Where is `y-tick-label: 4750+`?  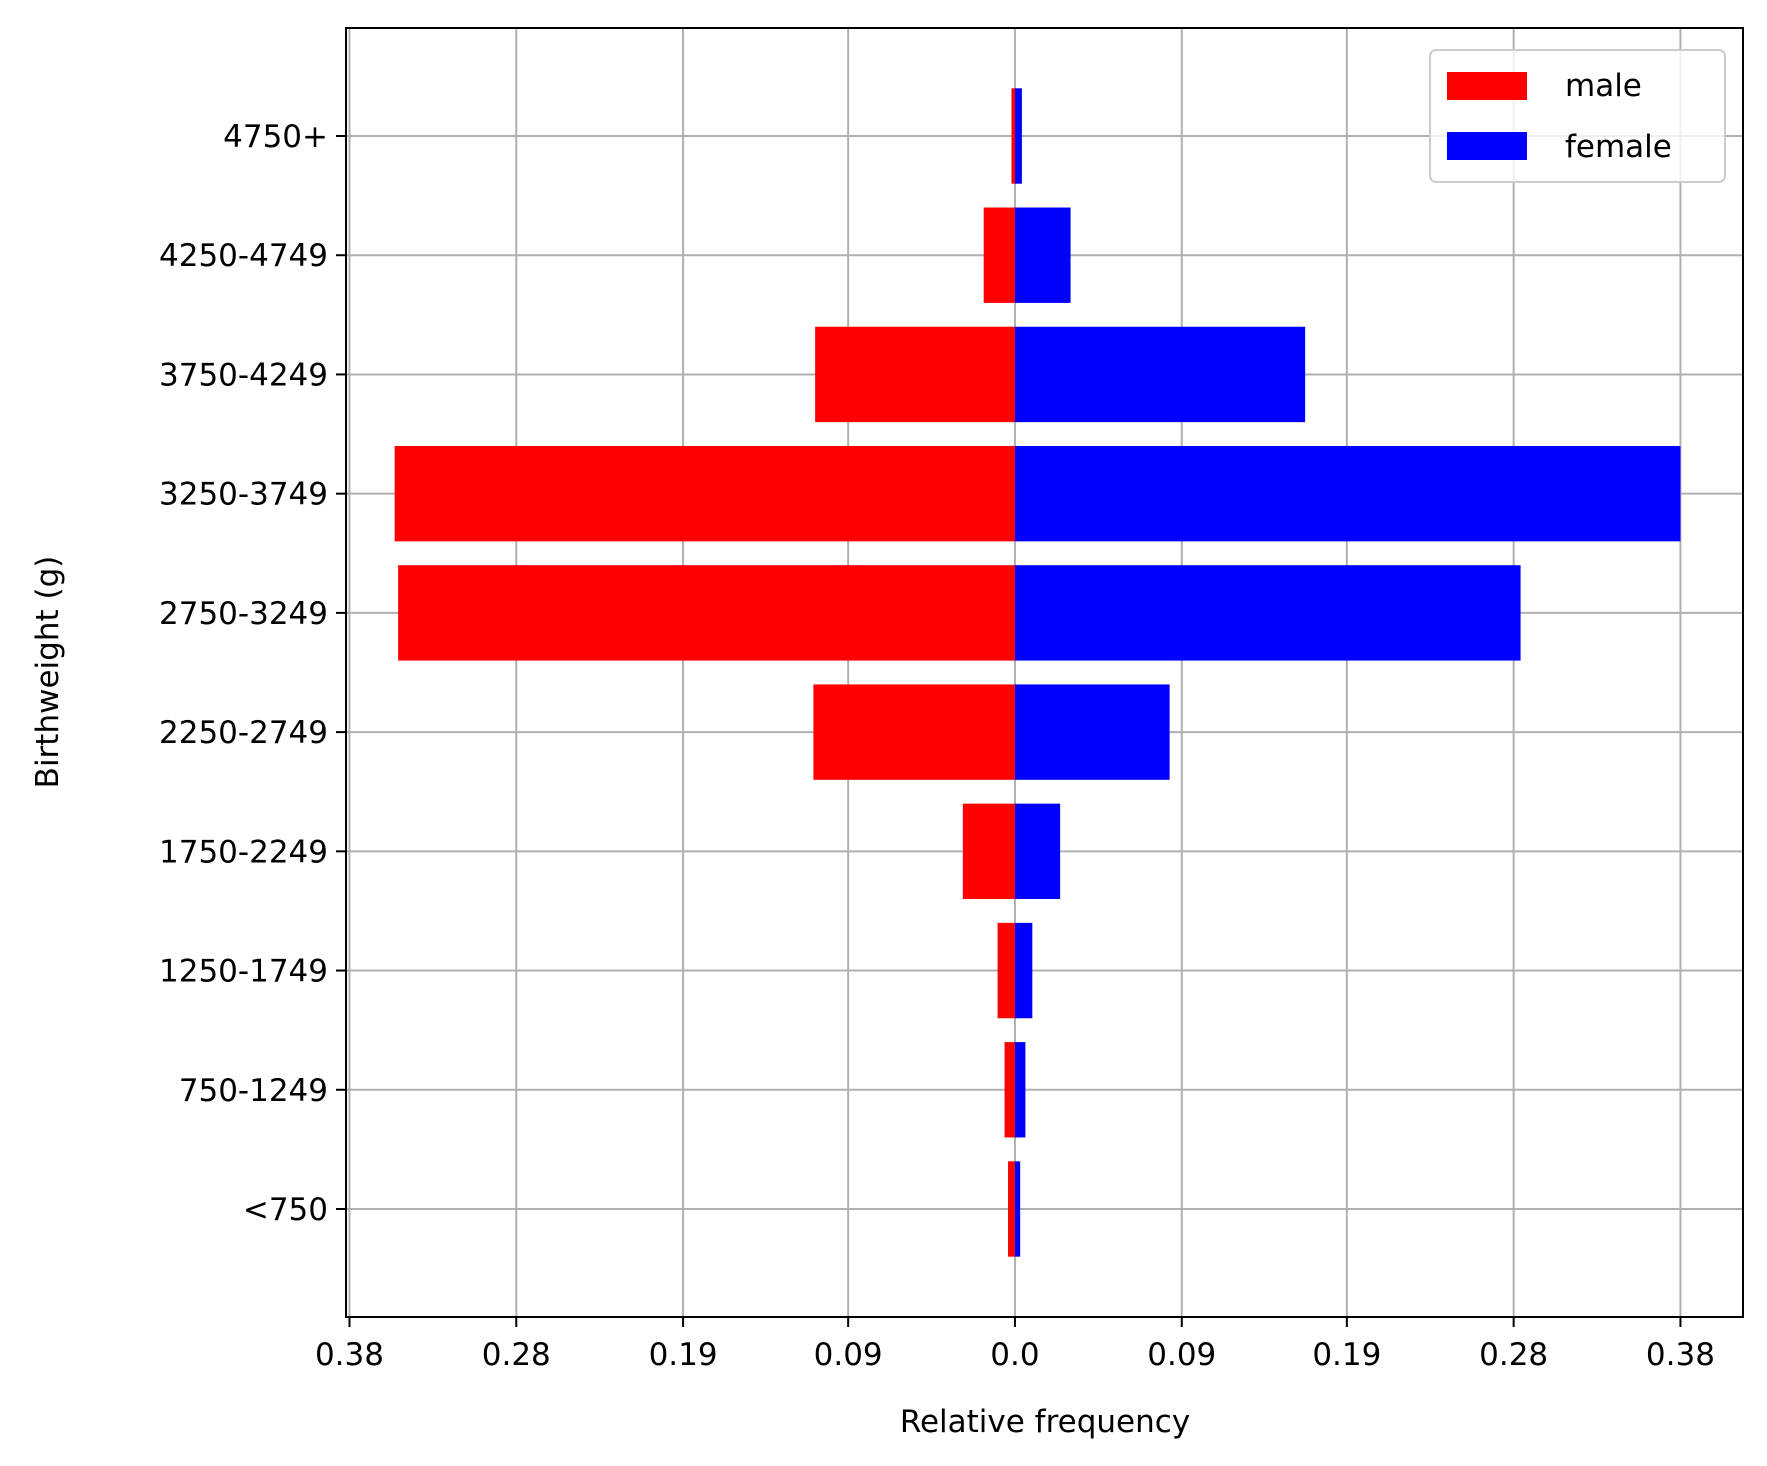
y-tick-label: 4750+ is located at coordinates (275, 137).